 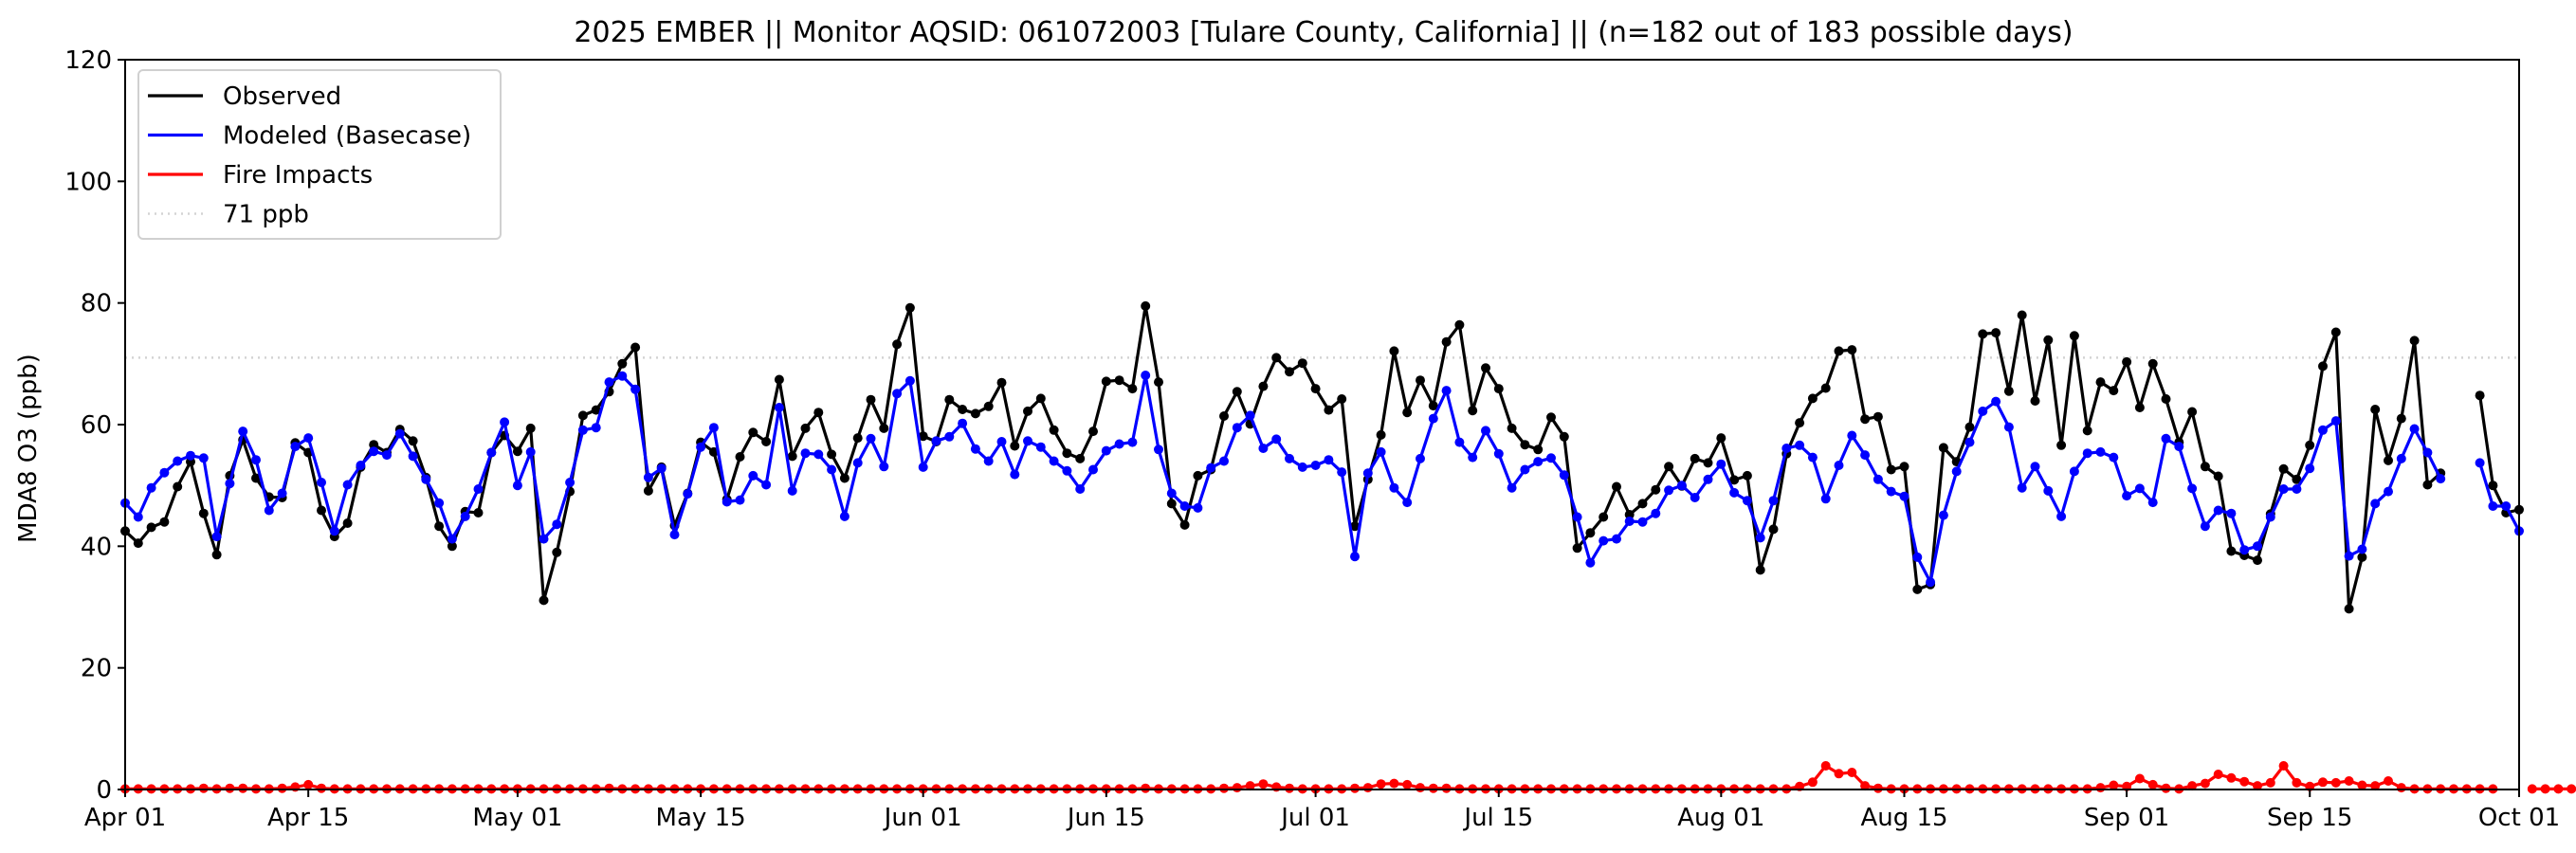 I want to click on y-axis-label: MDA8 O3 (ppb), so click(x=28, y=448).